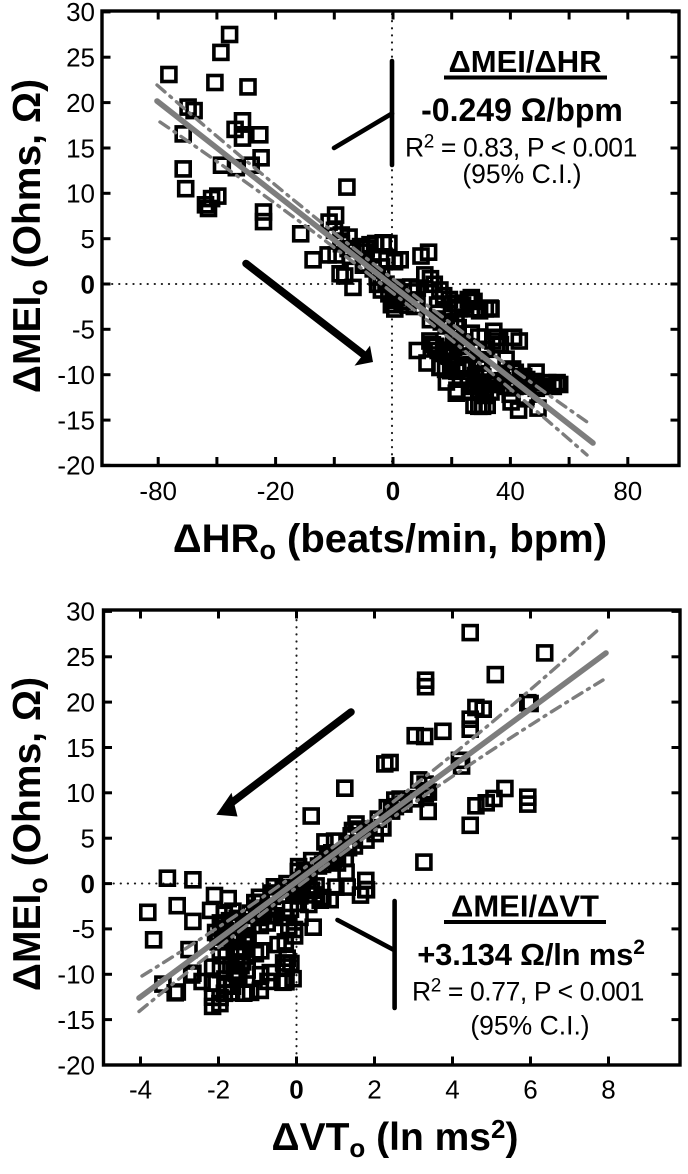 Image resolution: width=688 pixels, height=1174 pixels. What do you see at coordinates (528, 991) in the screenshot?
I see `svg-text: R2 = 0.77, P < 0.001` at bounding box center [528, 991].